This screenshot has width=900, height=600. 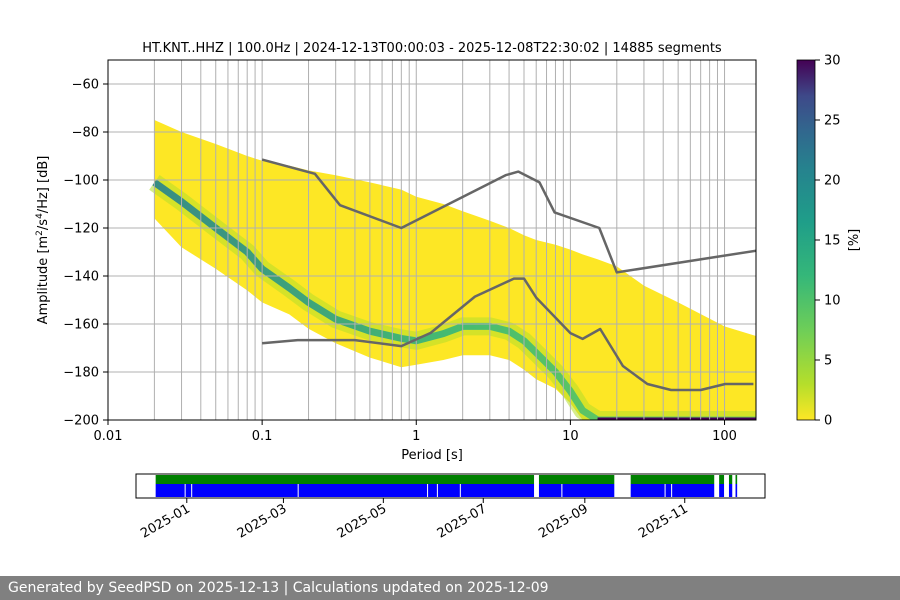 I want to click on availability-frame, so click(x=450, y=486).